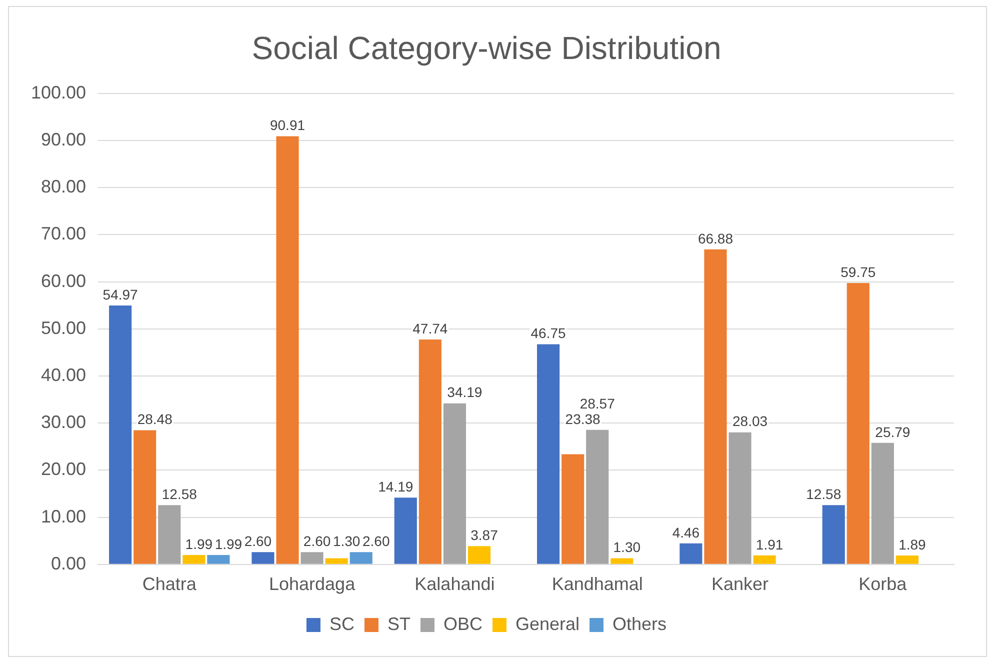 This screenshot has height=667, width=999. Describe the element at coordinates (63, 422) in the screenshot. I see `y-tick-label: 30.00` at that location.